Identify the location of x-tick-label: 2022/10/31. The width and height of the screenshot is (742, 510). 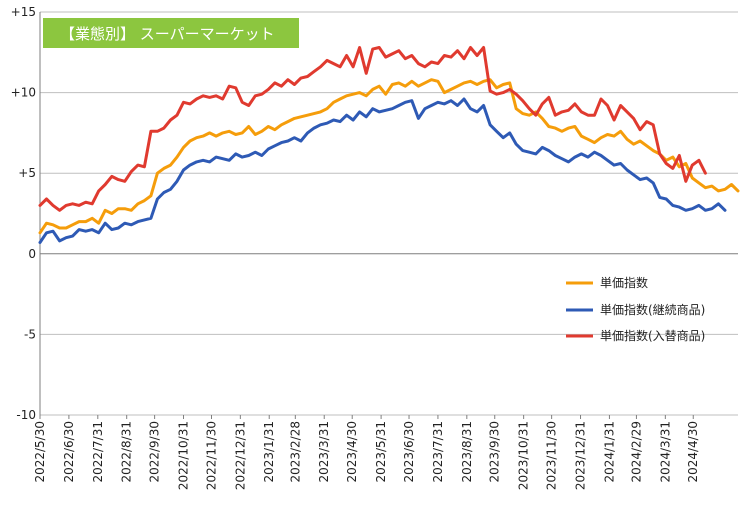
(184, 455).